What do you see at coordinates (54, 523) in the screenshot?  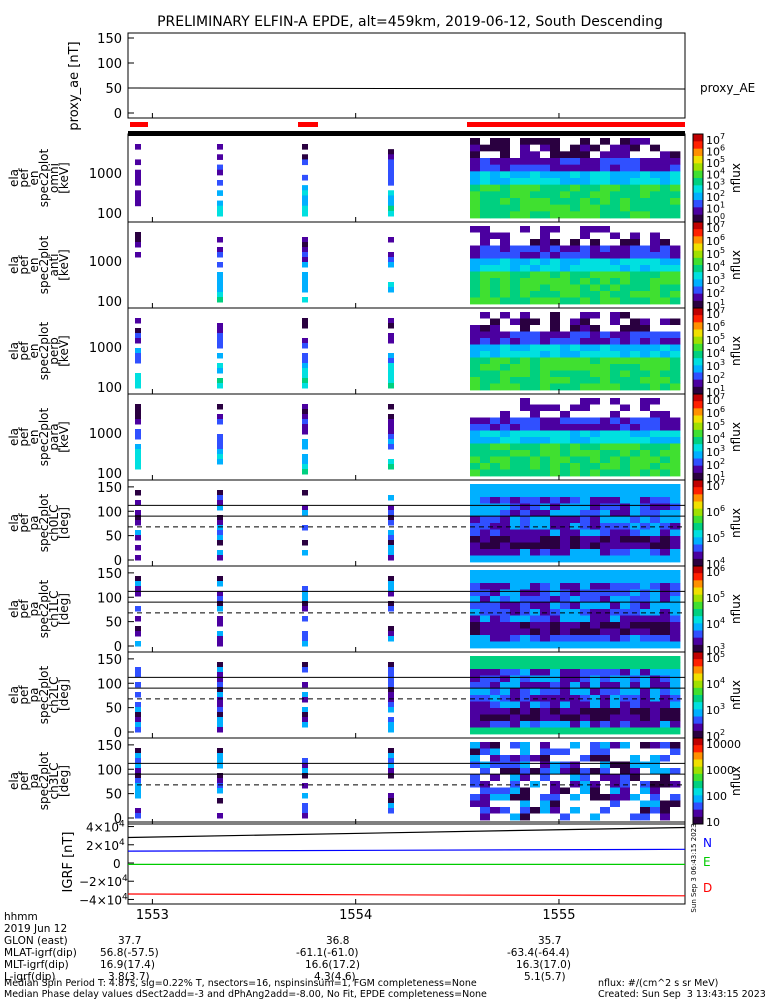 I see `spectrogram-ylabel-line: ch0LC` at bounding box center [54, 523].